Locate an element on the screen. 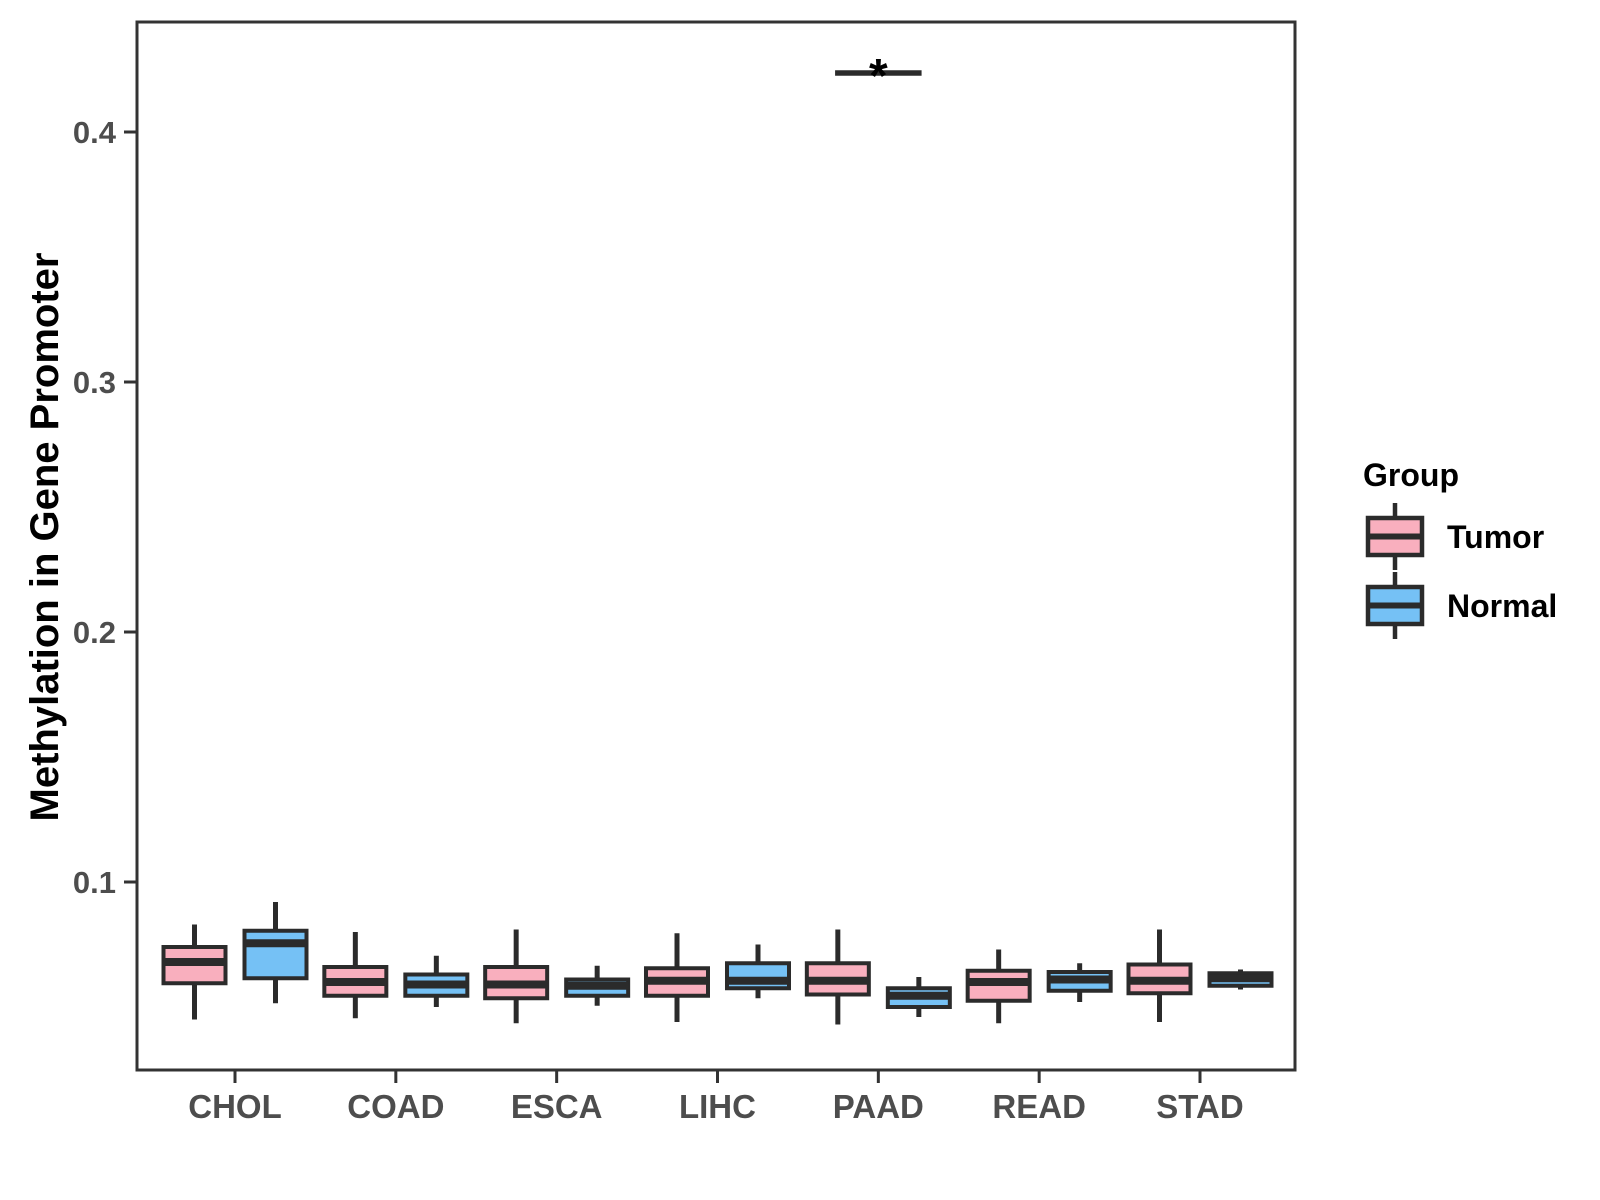 The width and height of the screenshot is (1600, 1200). box-normal-stad is located at coordinates (1240, 979).